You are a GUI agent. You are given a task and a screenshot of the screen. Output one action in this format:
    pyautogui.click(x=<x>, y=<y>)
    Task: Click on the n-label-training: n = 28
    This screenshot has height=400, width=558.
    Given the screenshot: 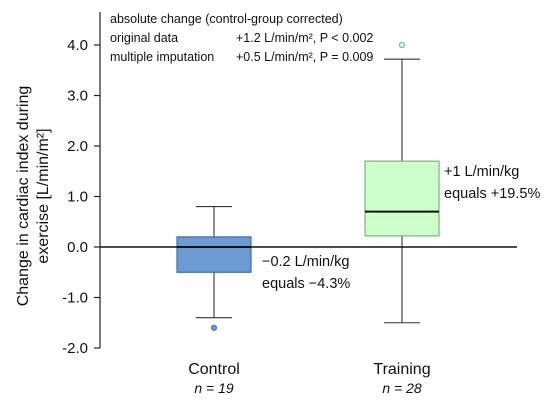 What is the action you would take?
    pyautogui.click(x=402, y=388)
    